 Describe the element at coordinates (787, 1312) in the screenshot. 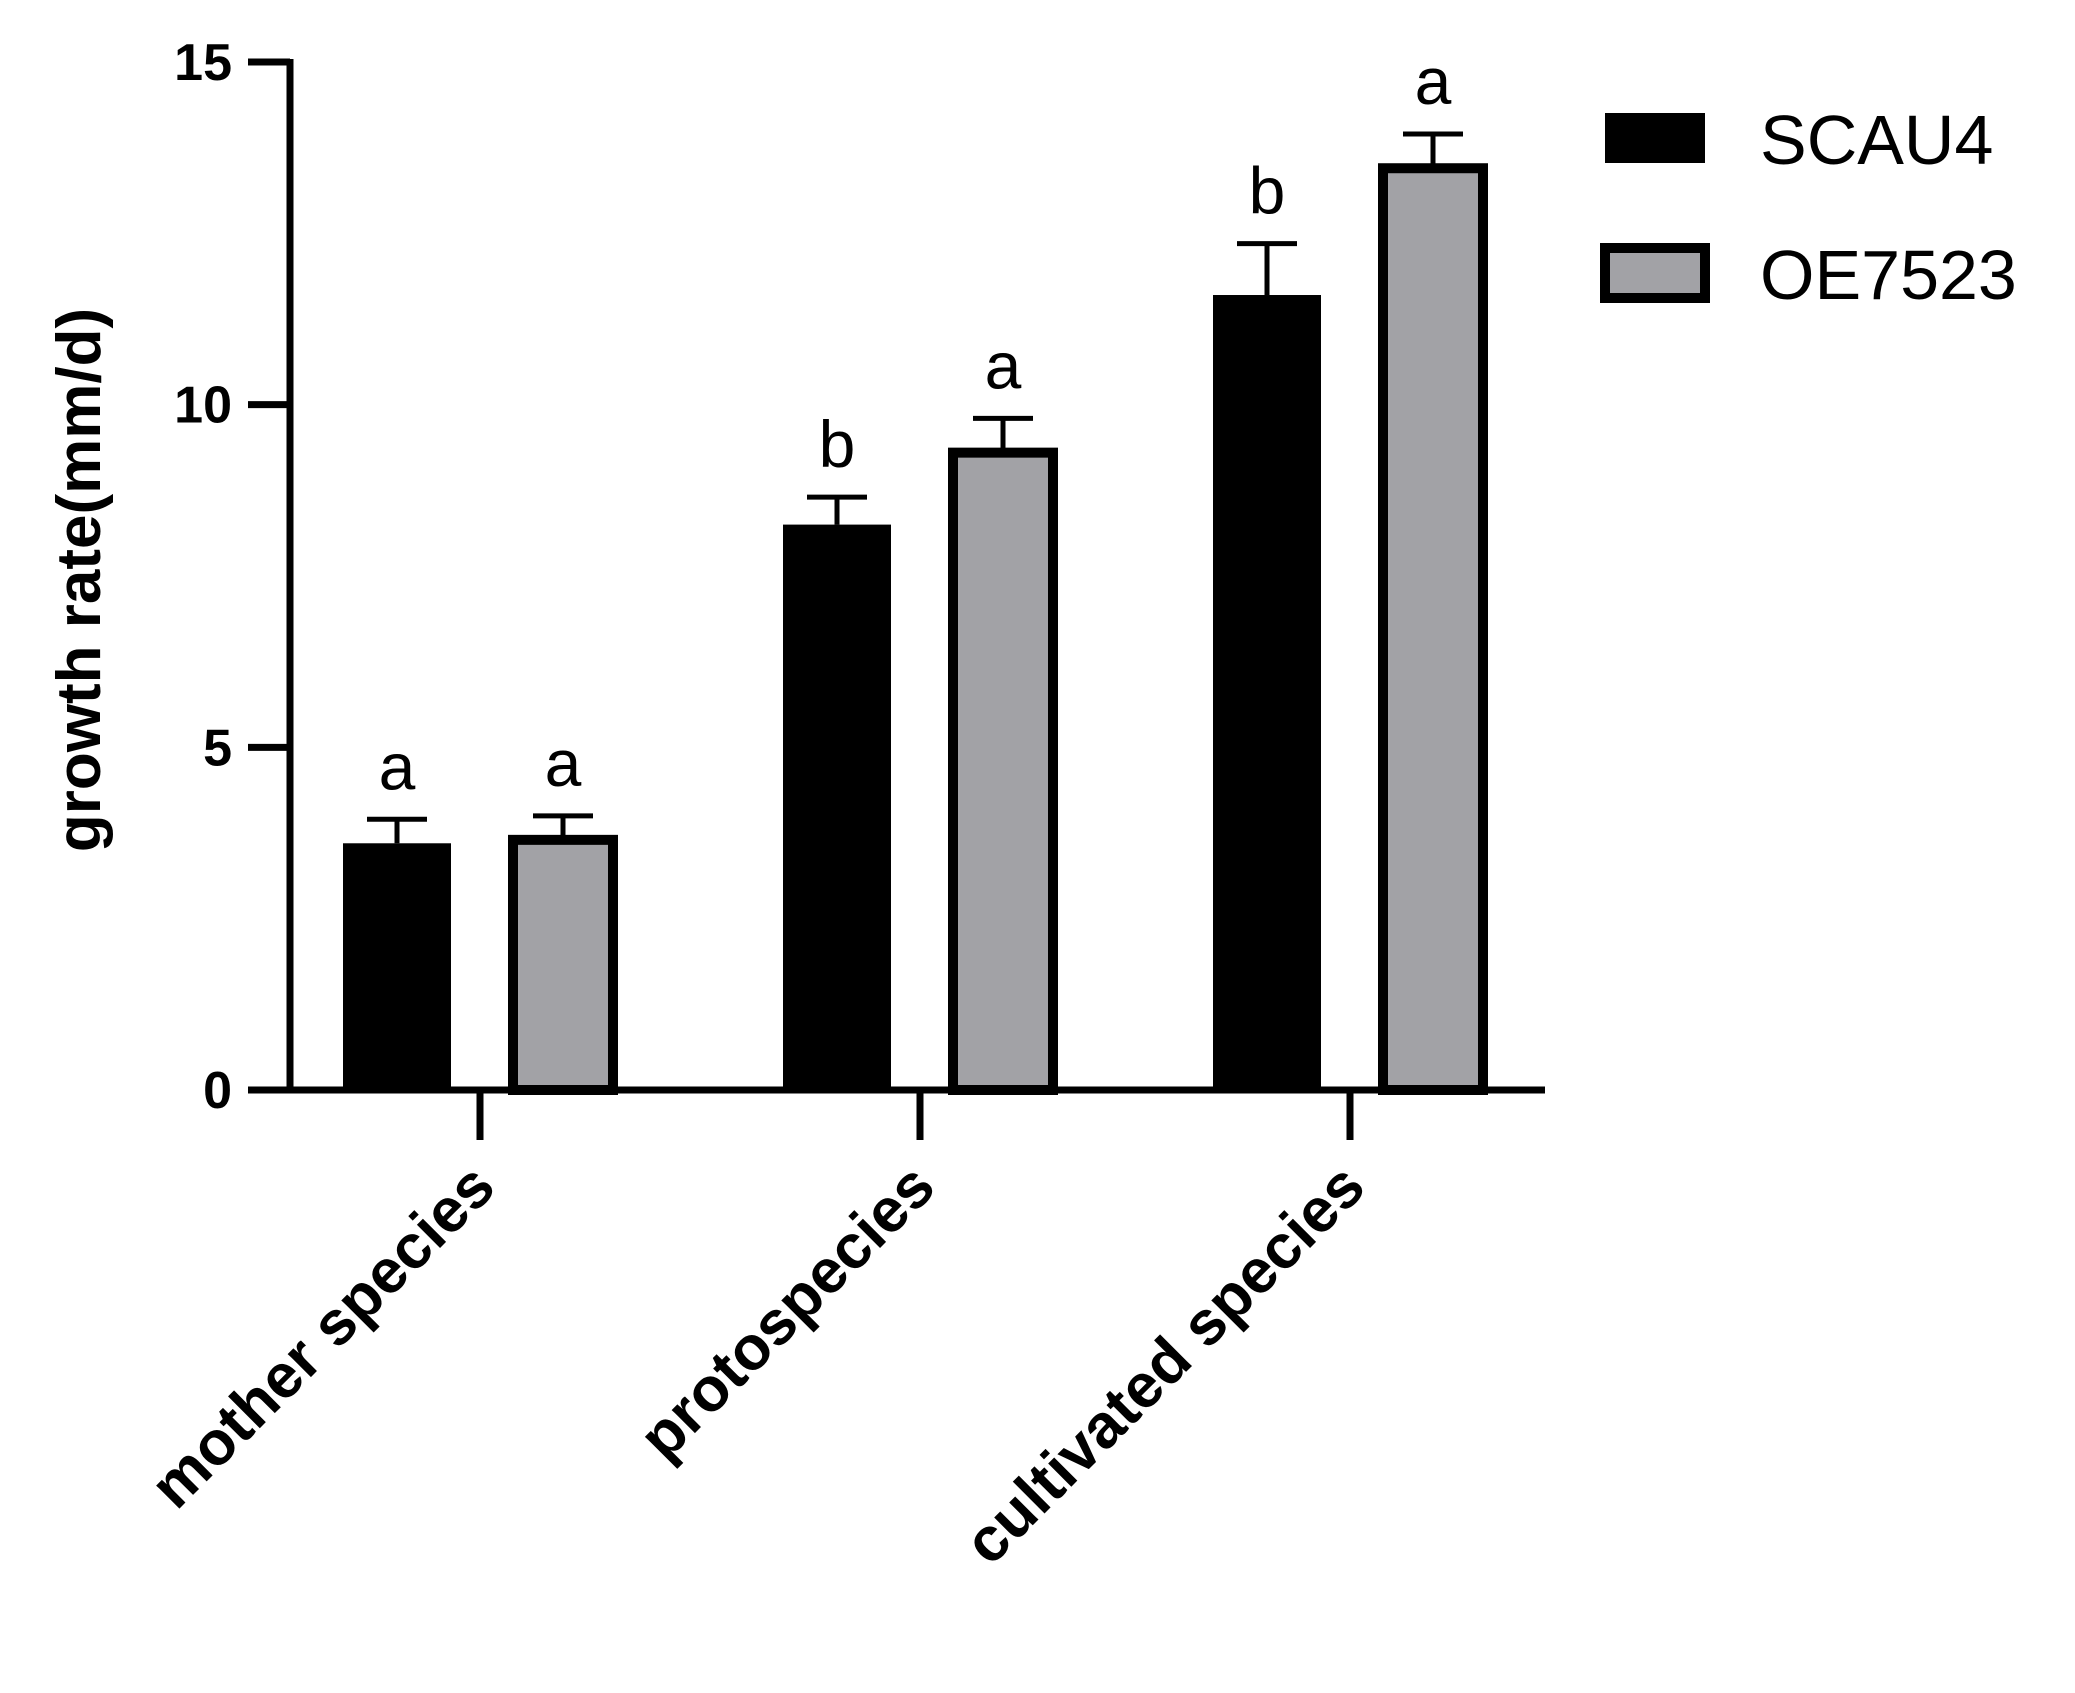

I see `category-label-2: protospecies` at that location.